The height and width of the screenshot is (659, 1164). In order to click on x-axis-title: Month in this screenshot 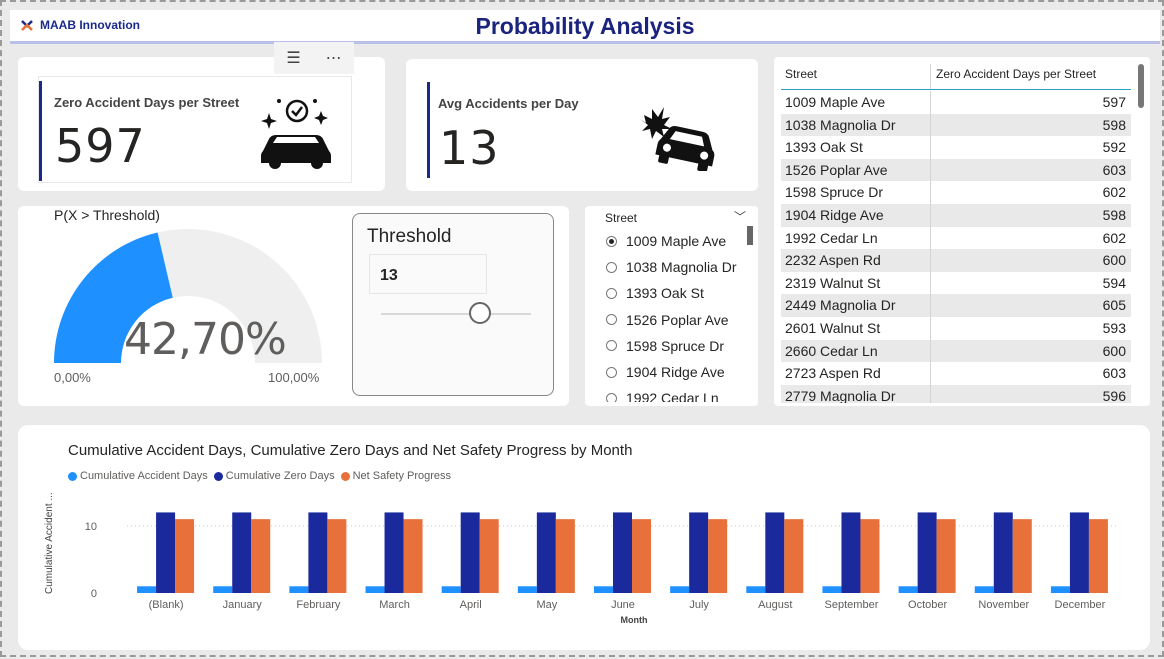, I will do `click(634, 620)`.